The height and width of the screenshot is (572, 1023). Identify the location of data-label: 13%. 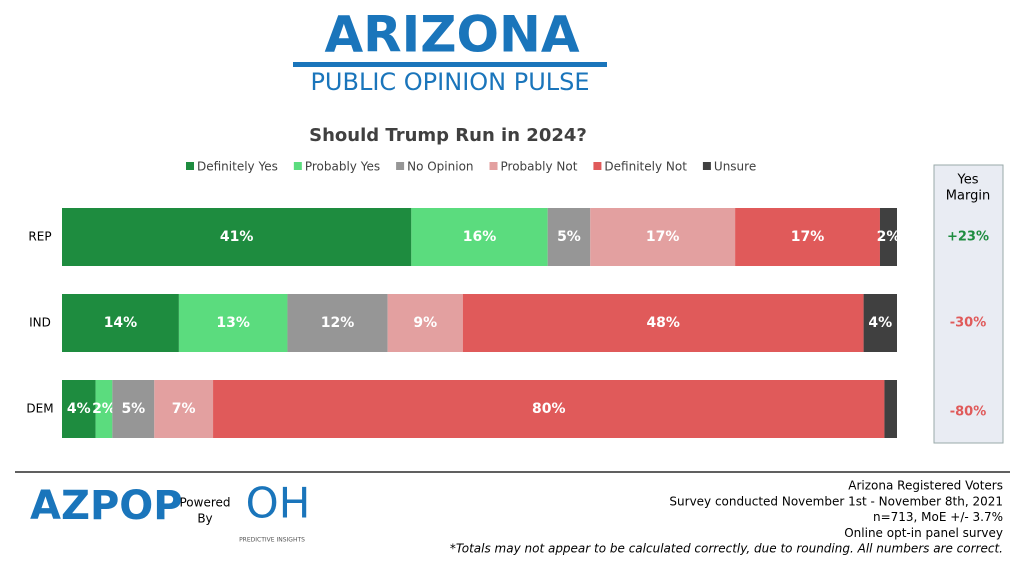
(233, 323).